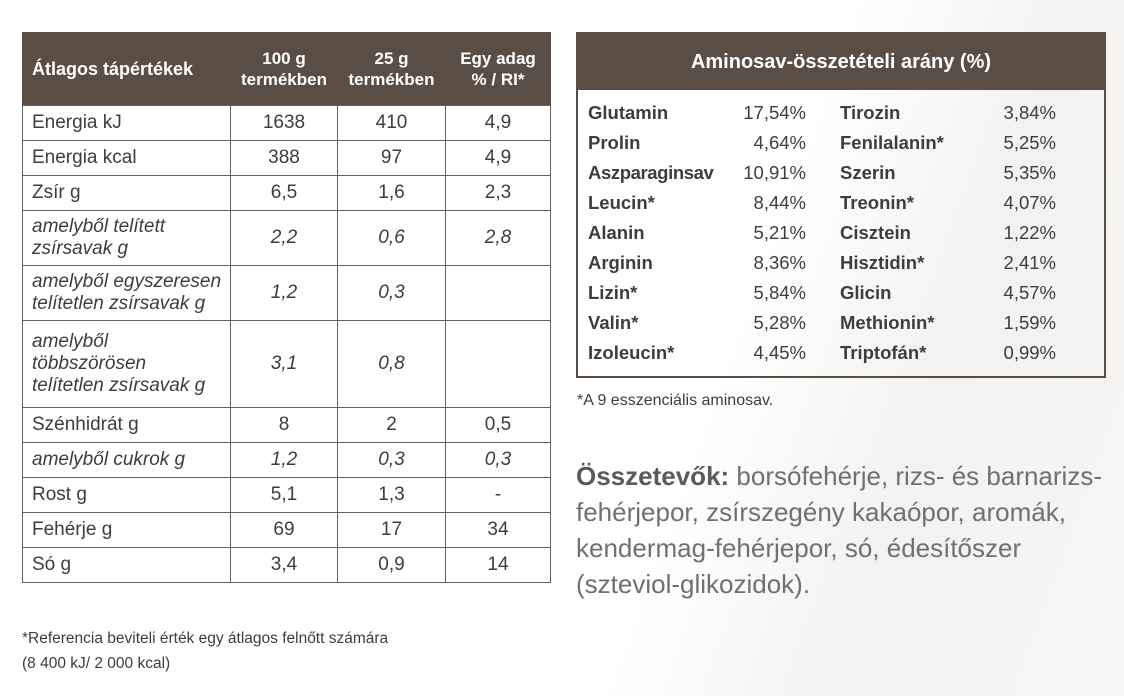 The height and width of the screenshot is (696, 1124). I want to click on row-label: Energia kJ, so click(126, 123).